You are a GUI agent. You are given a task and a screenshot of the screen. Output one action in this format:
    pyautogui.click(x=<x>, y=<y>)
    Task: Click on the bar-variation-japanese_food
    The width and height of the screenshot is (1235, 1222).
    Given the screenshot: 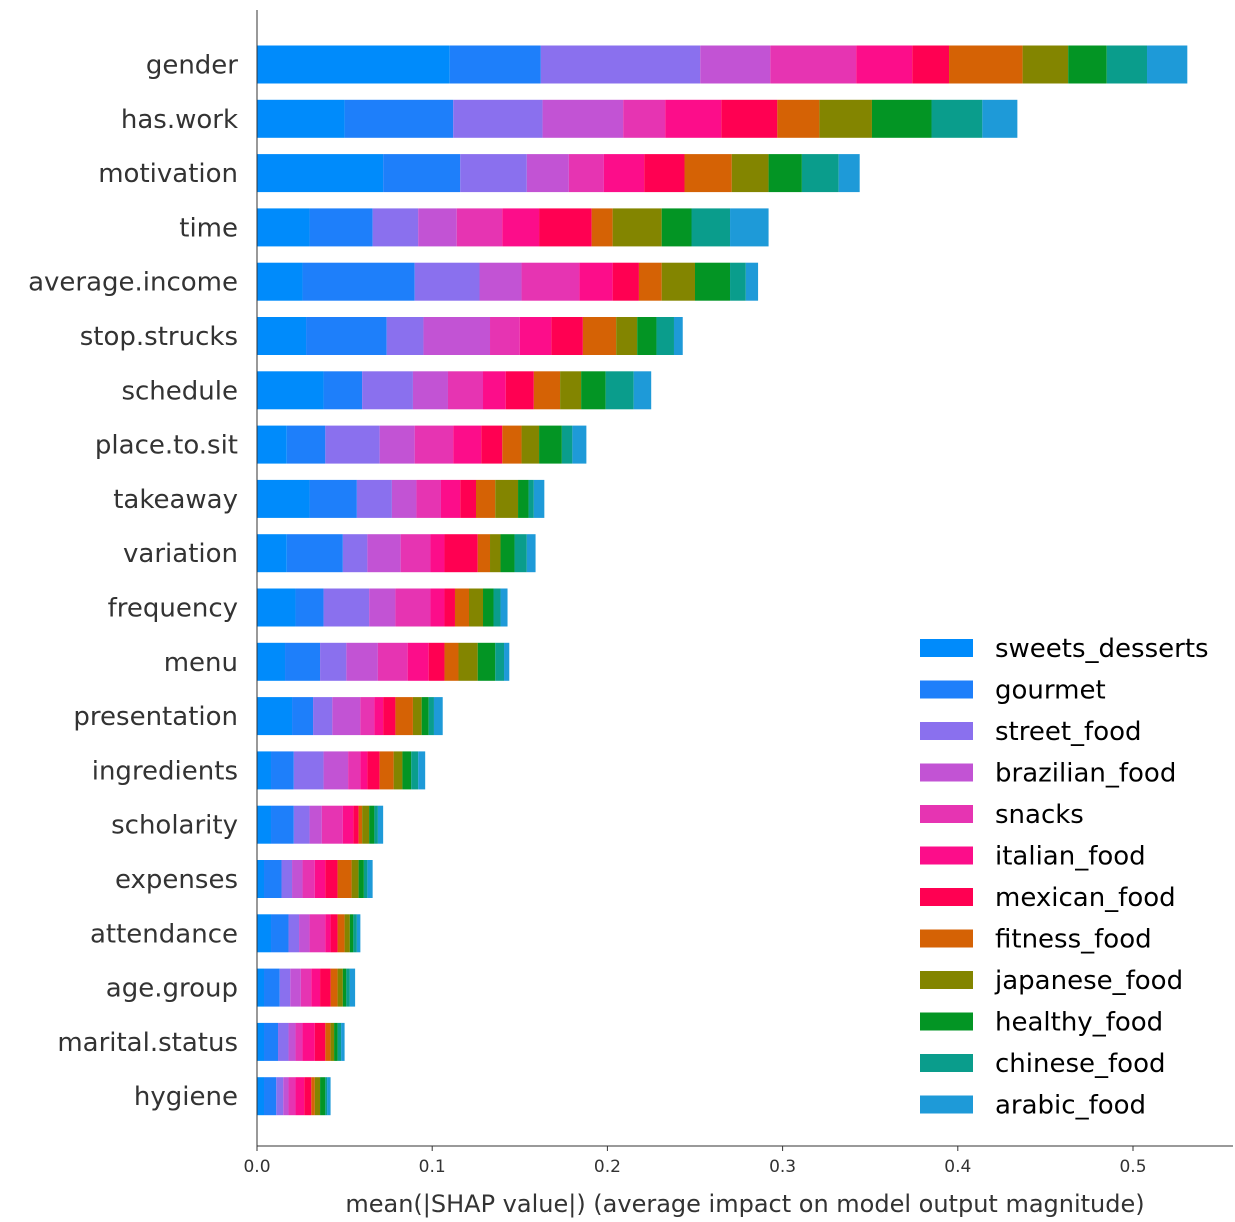 What is the action you would take?
    pyautogui.click(x=495, y=553)
    